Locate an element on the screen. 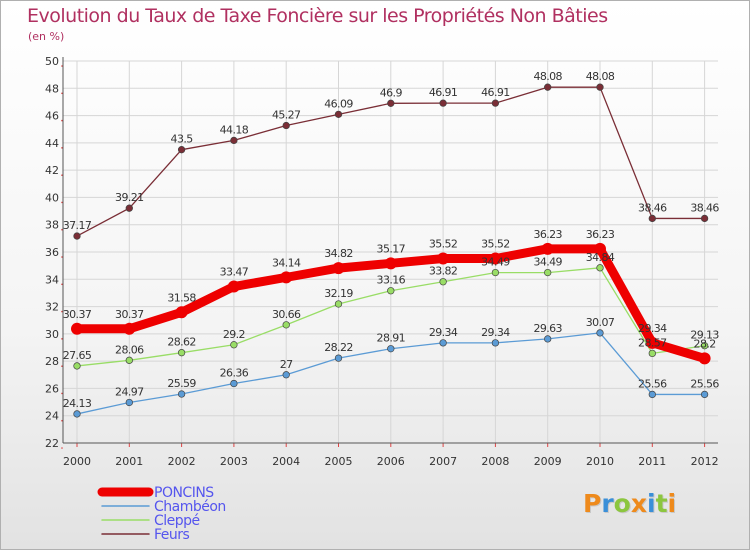 Image resolution: width=750 pixels, height=550 pixels. y-tick-label: 22 is located at coordinates (52, 443).